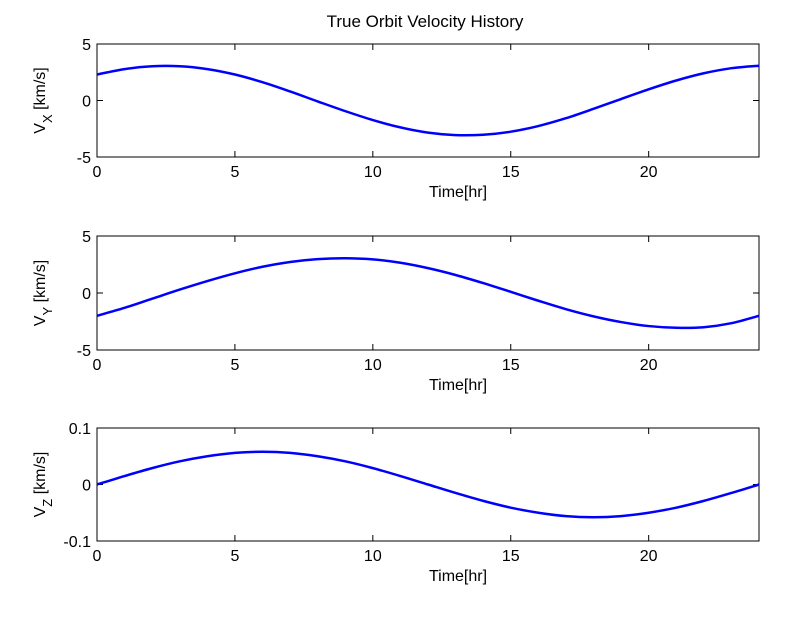 This screenshot has height=622, width=786. Describe the element at coordinates (43, 100) in the screenshot. I see `y-axis-label: VX [km/s]` at that location.